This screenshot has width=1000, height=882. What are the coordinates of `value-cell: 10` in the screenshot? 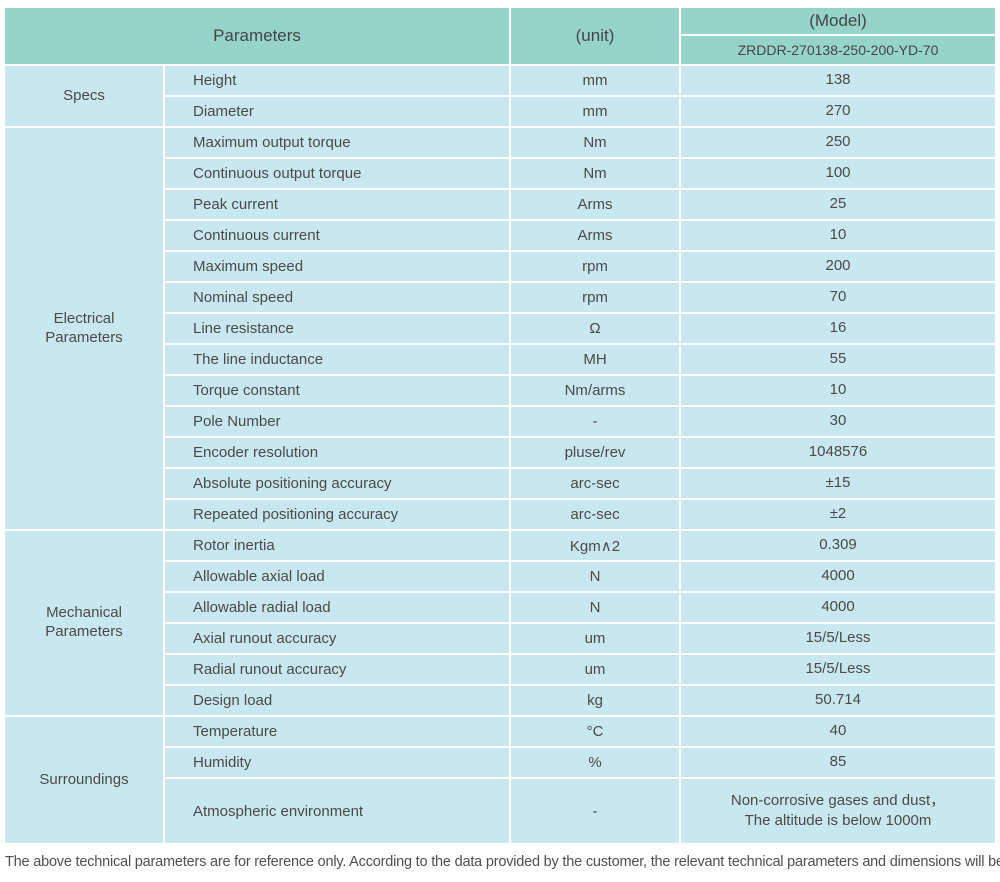 It's located at (838, 235).